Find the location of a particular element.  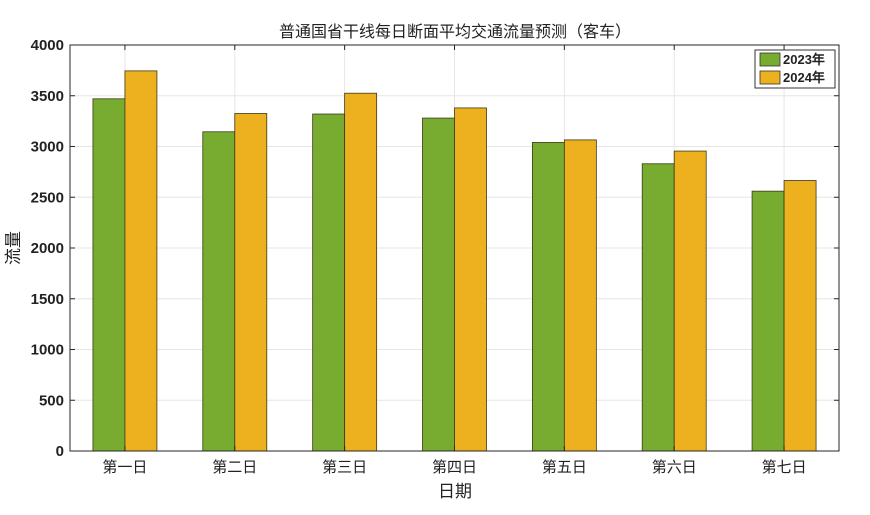

chart-title: 普通国省干线每日断面平均交通流量预测（客车） is located at coordinates (455, 31).